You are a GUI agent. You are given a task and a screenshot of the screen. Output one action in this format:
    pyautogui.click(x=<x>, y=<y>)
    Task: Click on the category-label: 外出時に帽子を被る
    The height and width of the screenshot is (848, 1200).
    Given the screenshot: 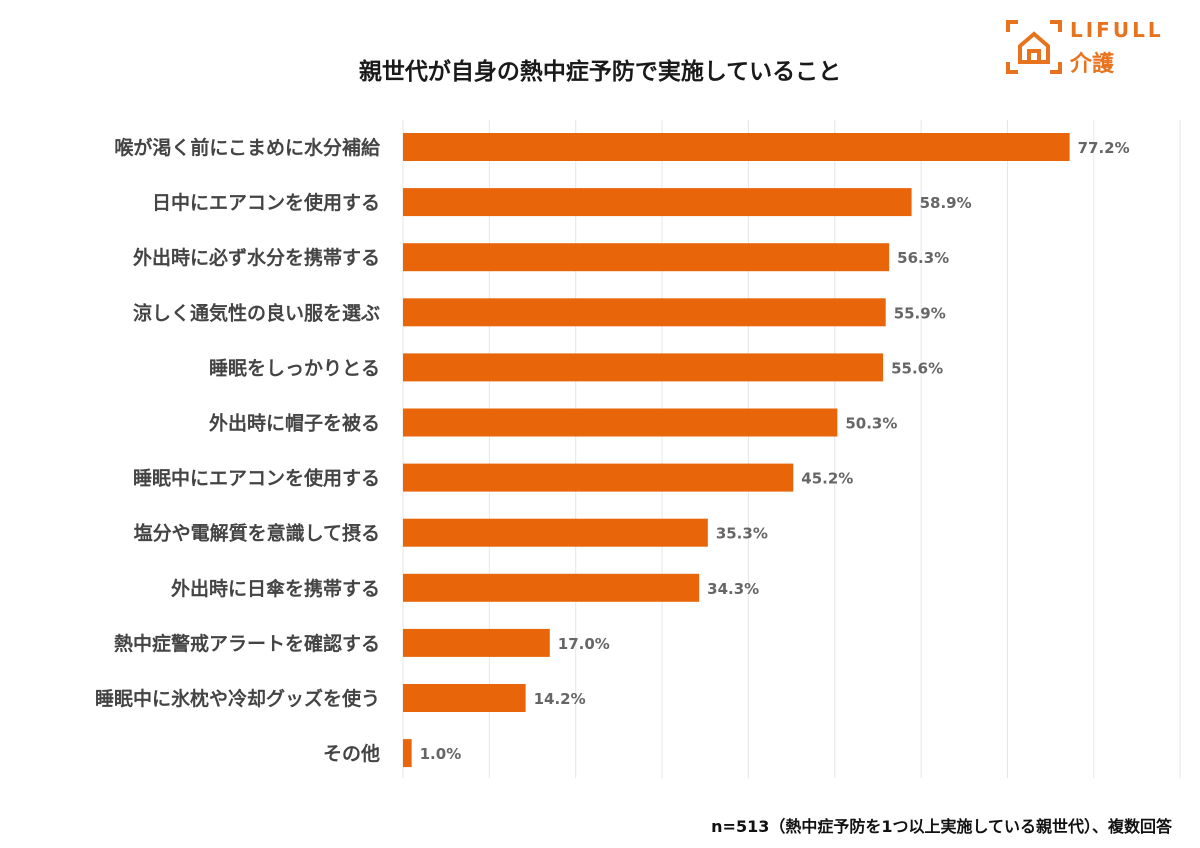 What is the action you would take?
    pyautogui.click(x=294, y=423)
    